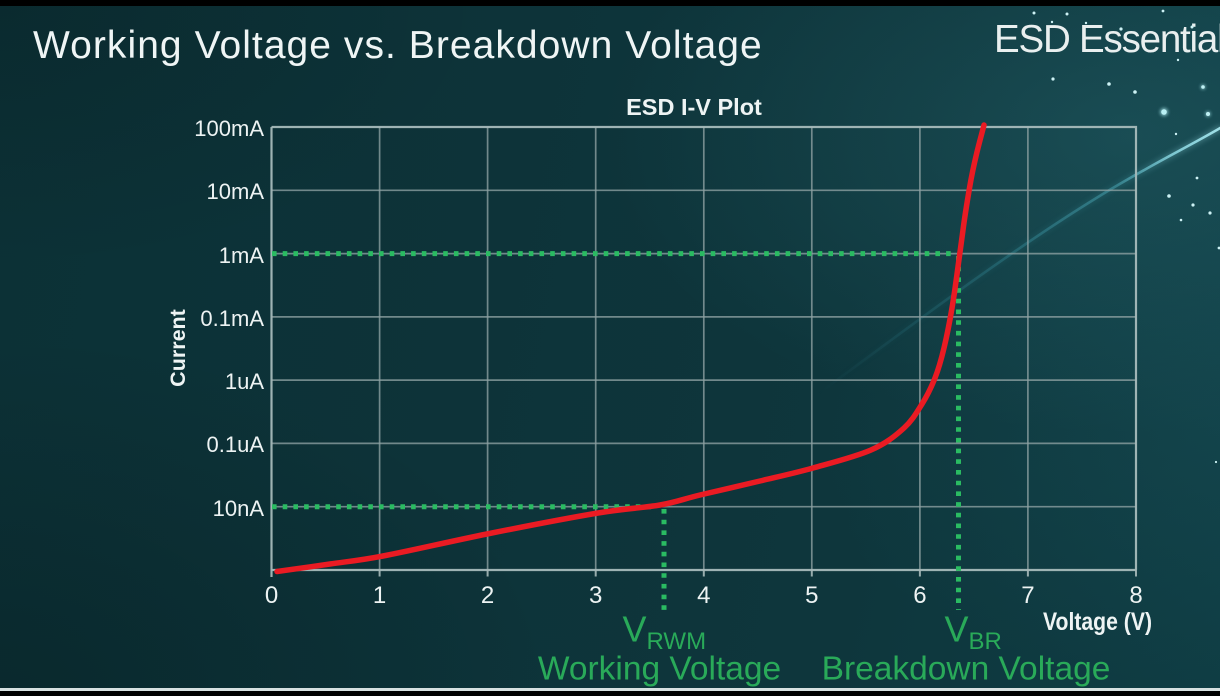 Image resolution: width=1220 pixels, height=696 pixels. Describe the element at coordinates (694, 107) in the screenshot. I see `svg-text: ESD I-V Plot` at that location.